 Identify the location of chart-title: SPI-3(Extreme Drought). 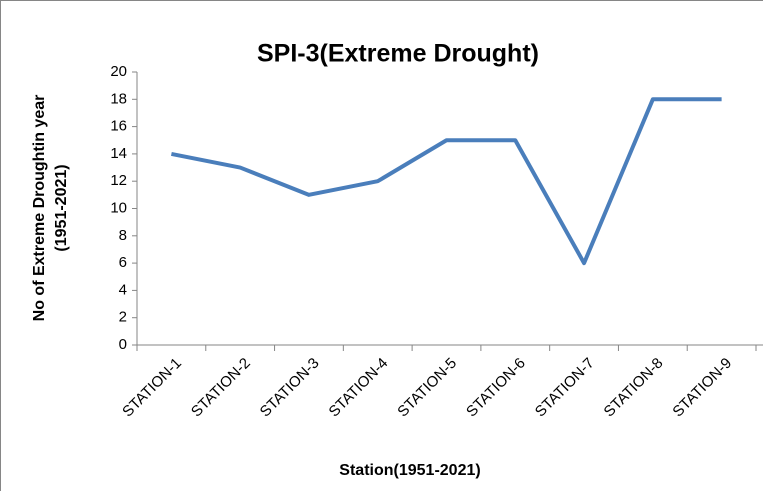
(398, 54).